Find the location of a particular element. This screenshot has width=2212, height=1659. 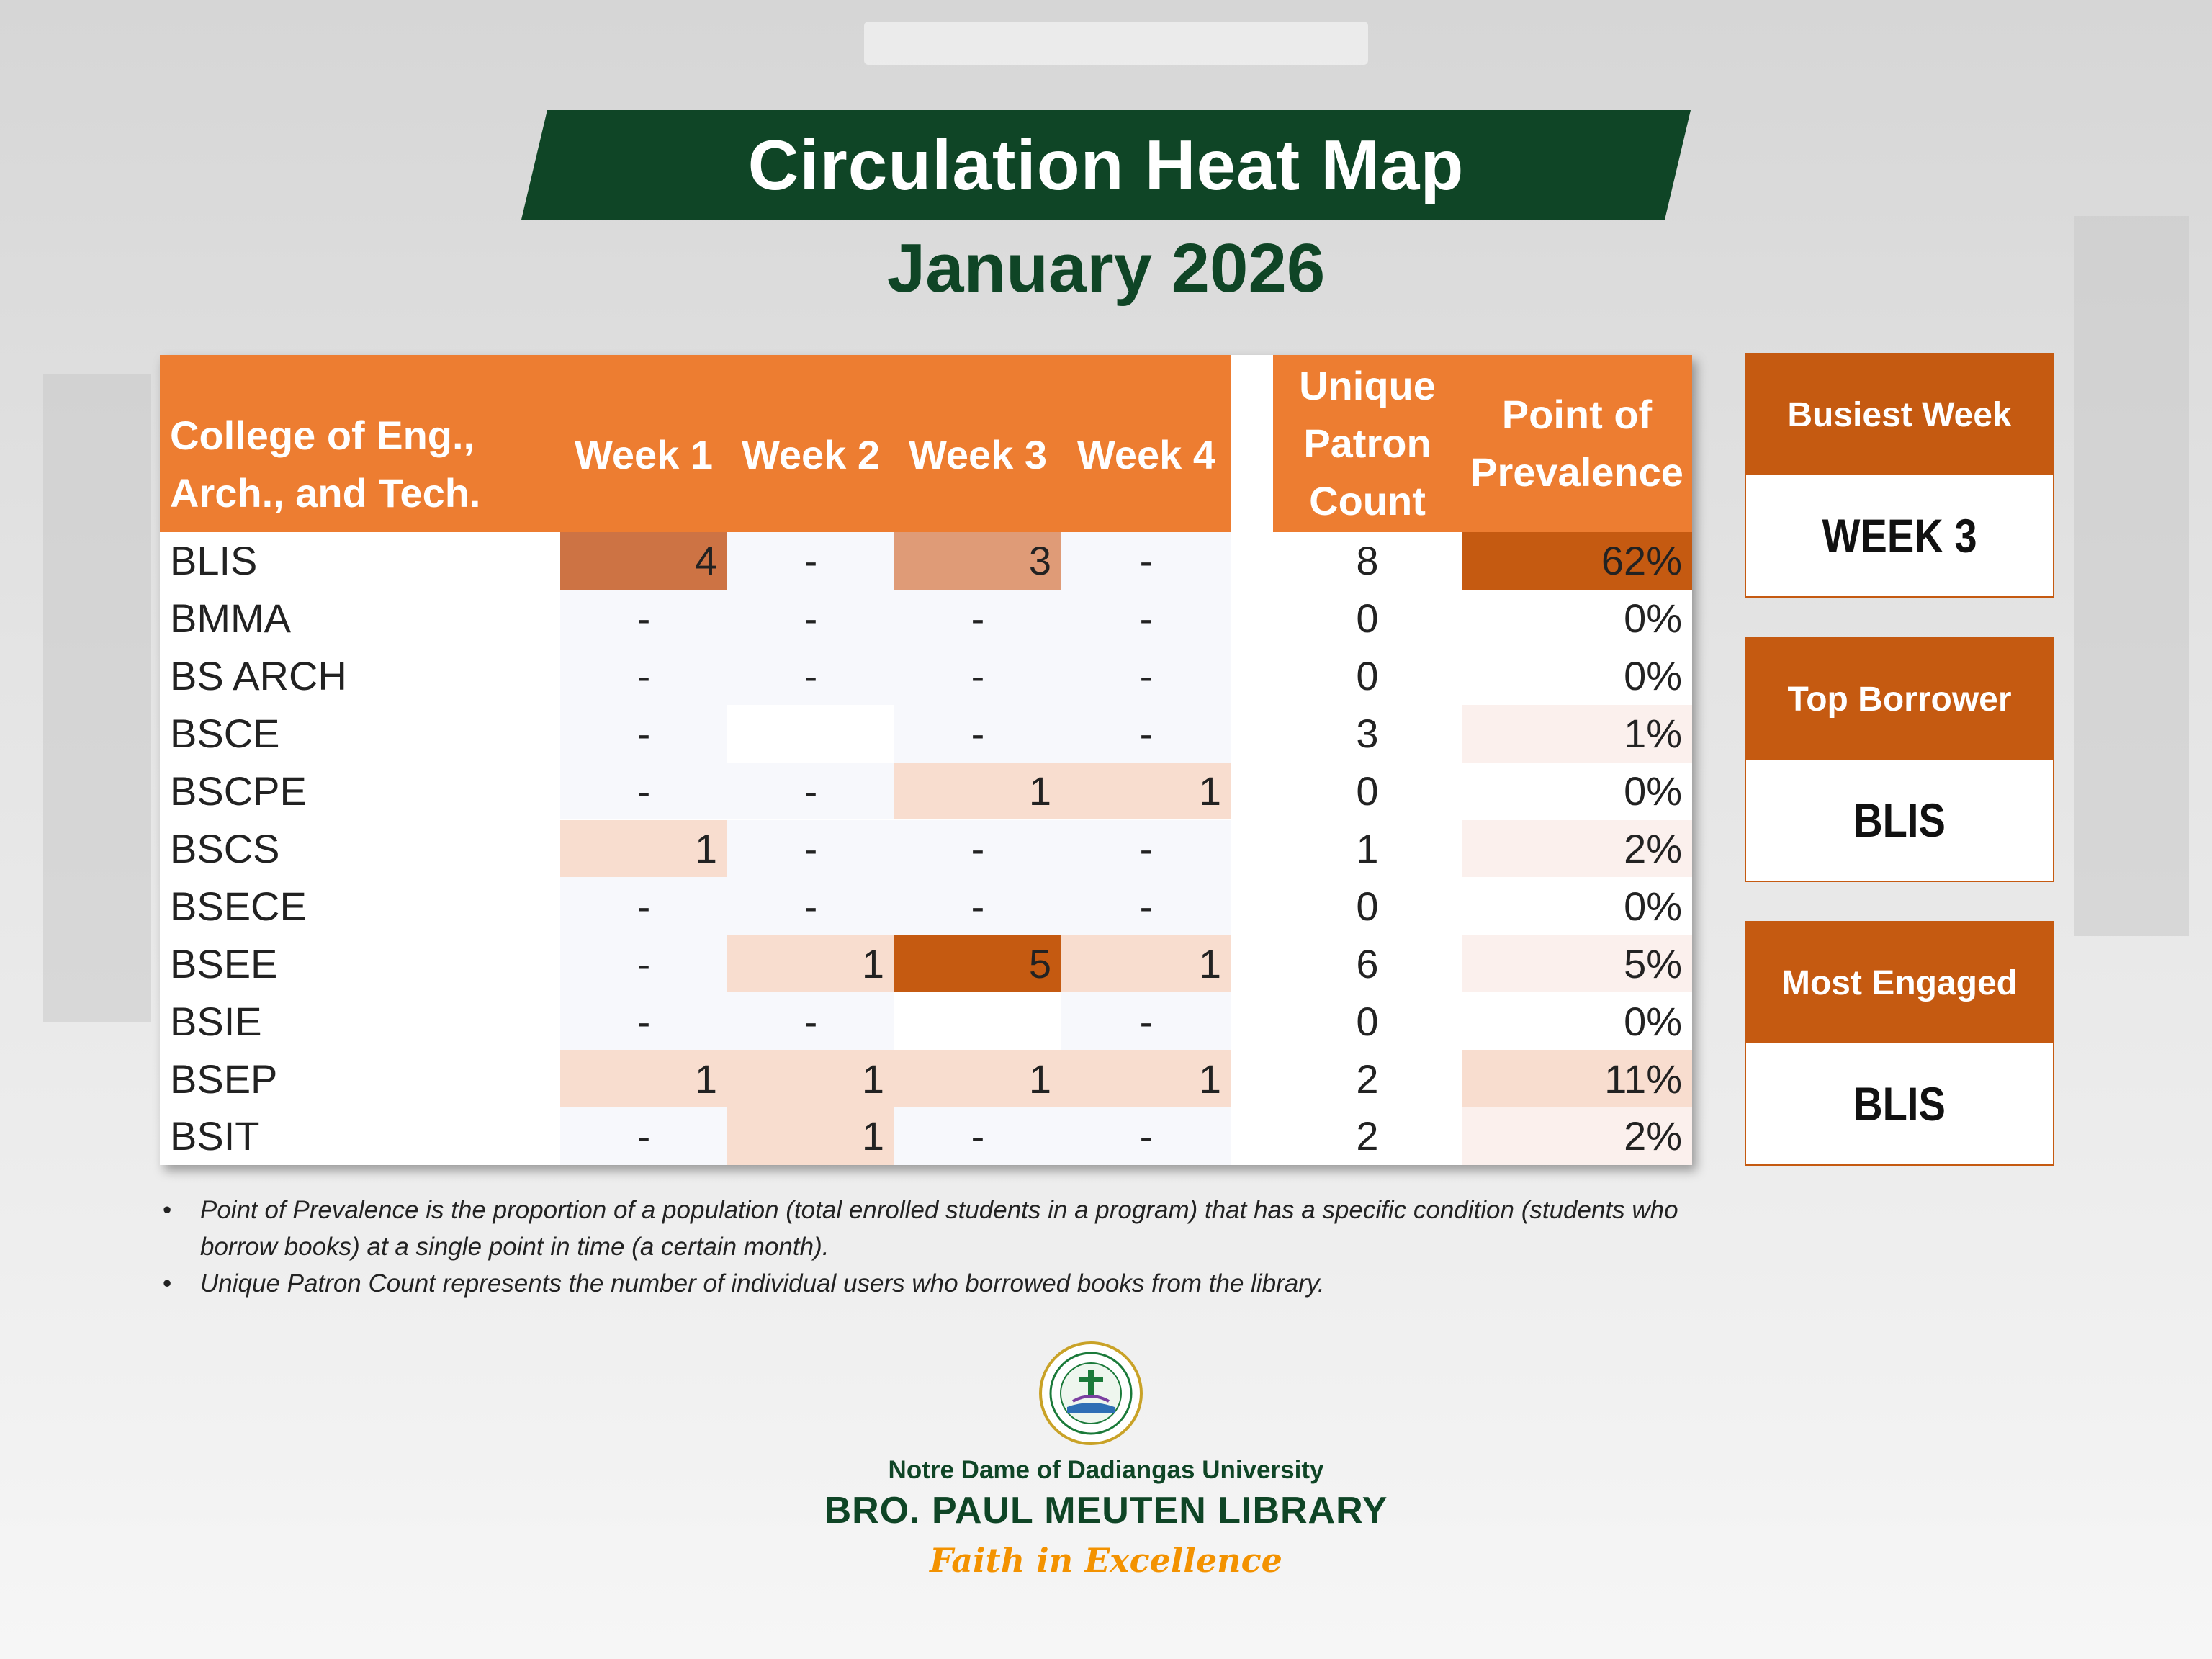

unique-patron-cell: 6 is located at coordinates (1367, 964).